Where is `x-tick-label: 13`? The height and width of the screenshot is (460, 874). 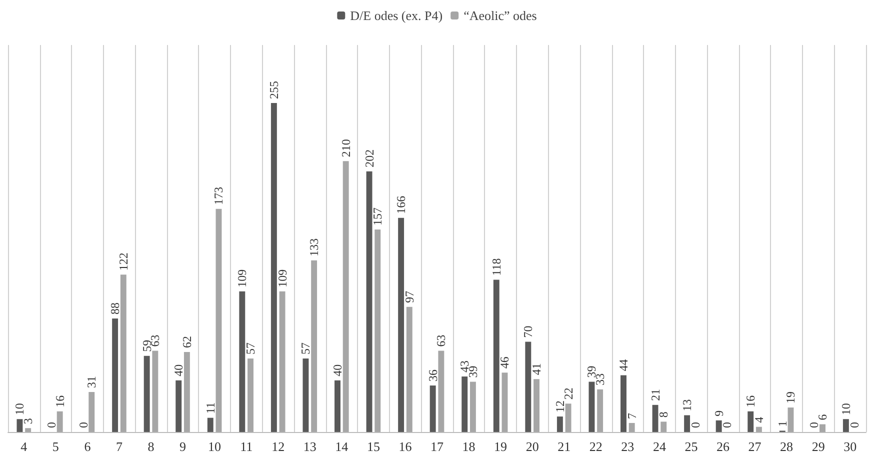 x-tick-label: 13 is located at coordinates (309, 446).